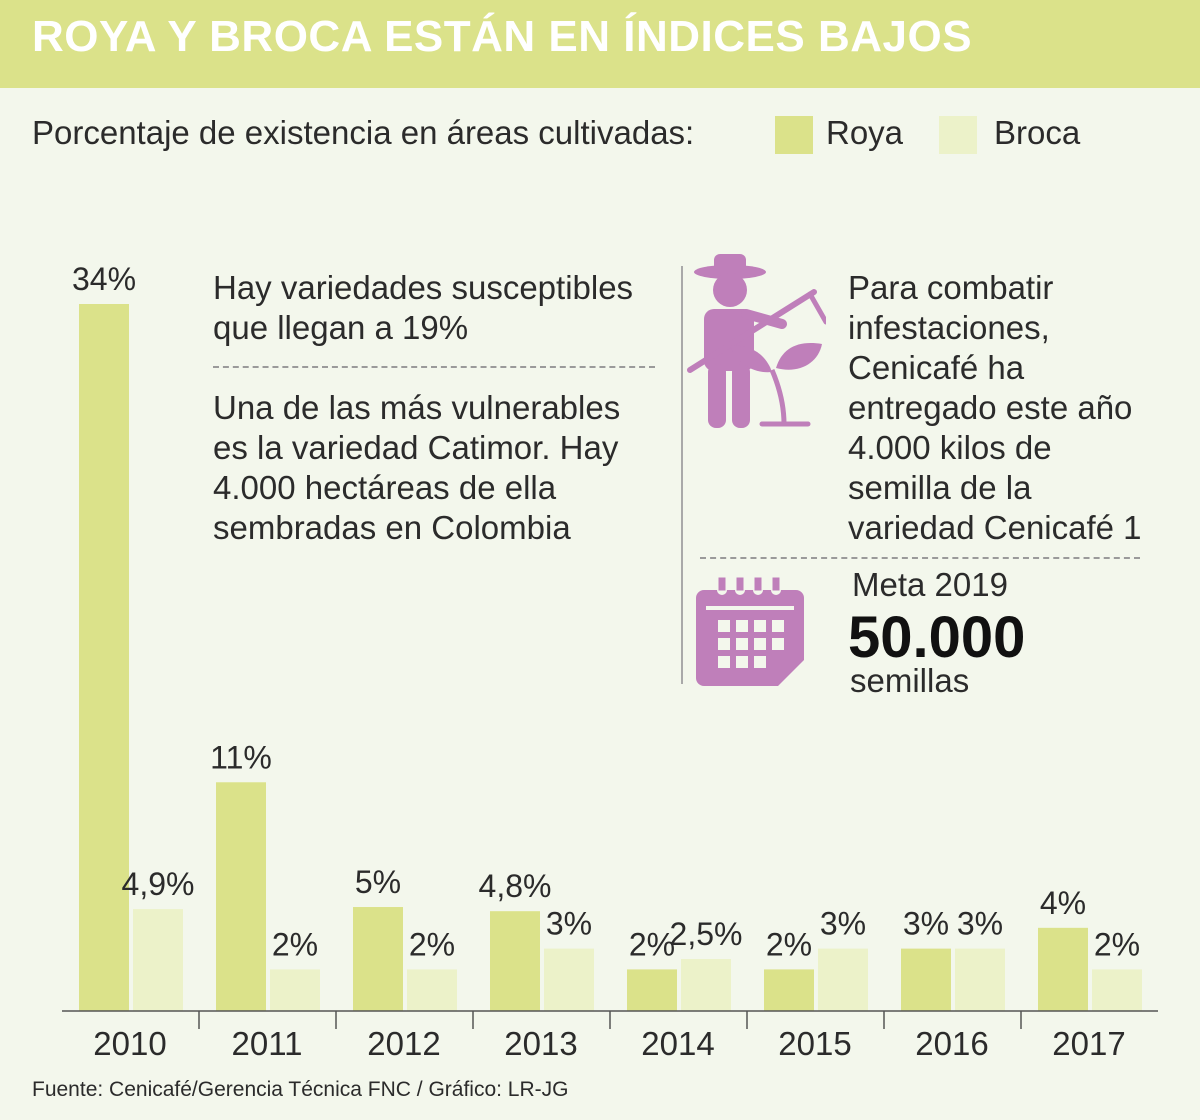 The width and height of the screenshot is (1200, 1120). I want to click on bar-roya-2010, so click(104, 657).